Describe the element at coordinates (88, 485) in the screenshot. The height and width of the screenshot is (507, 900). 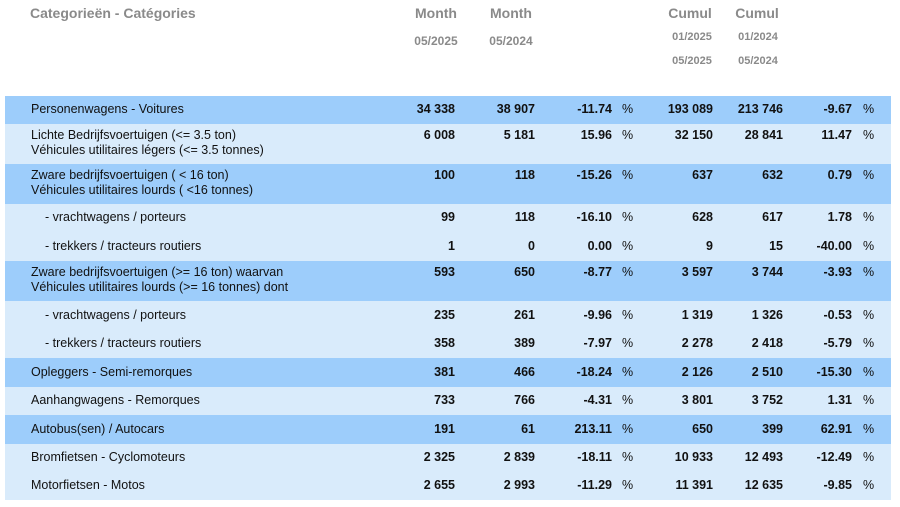
I see `category-label: Motorfietsen - Motos` at that location.